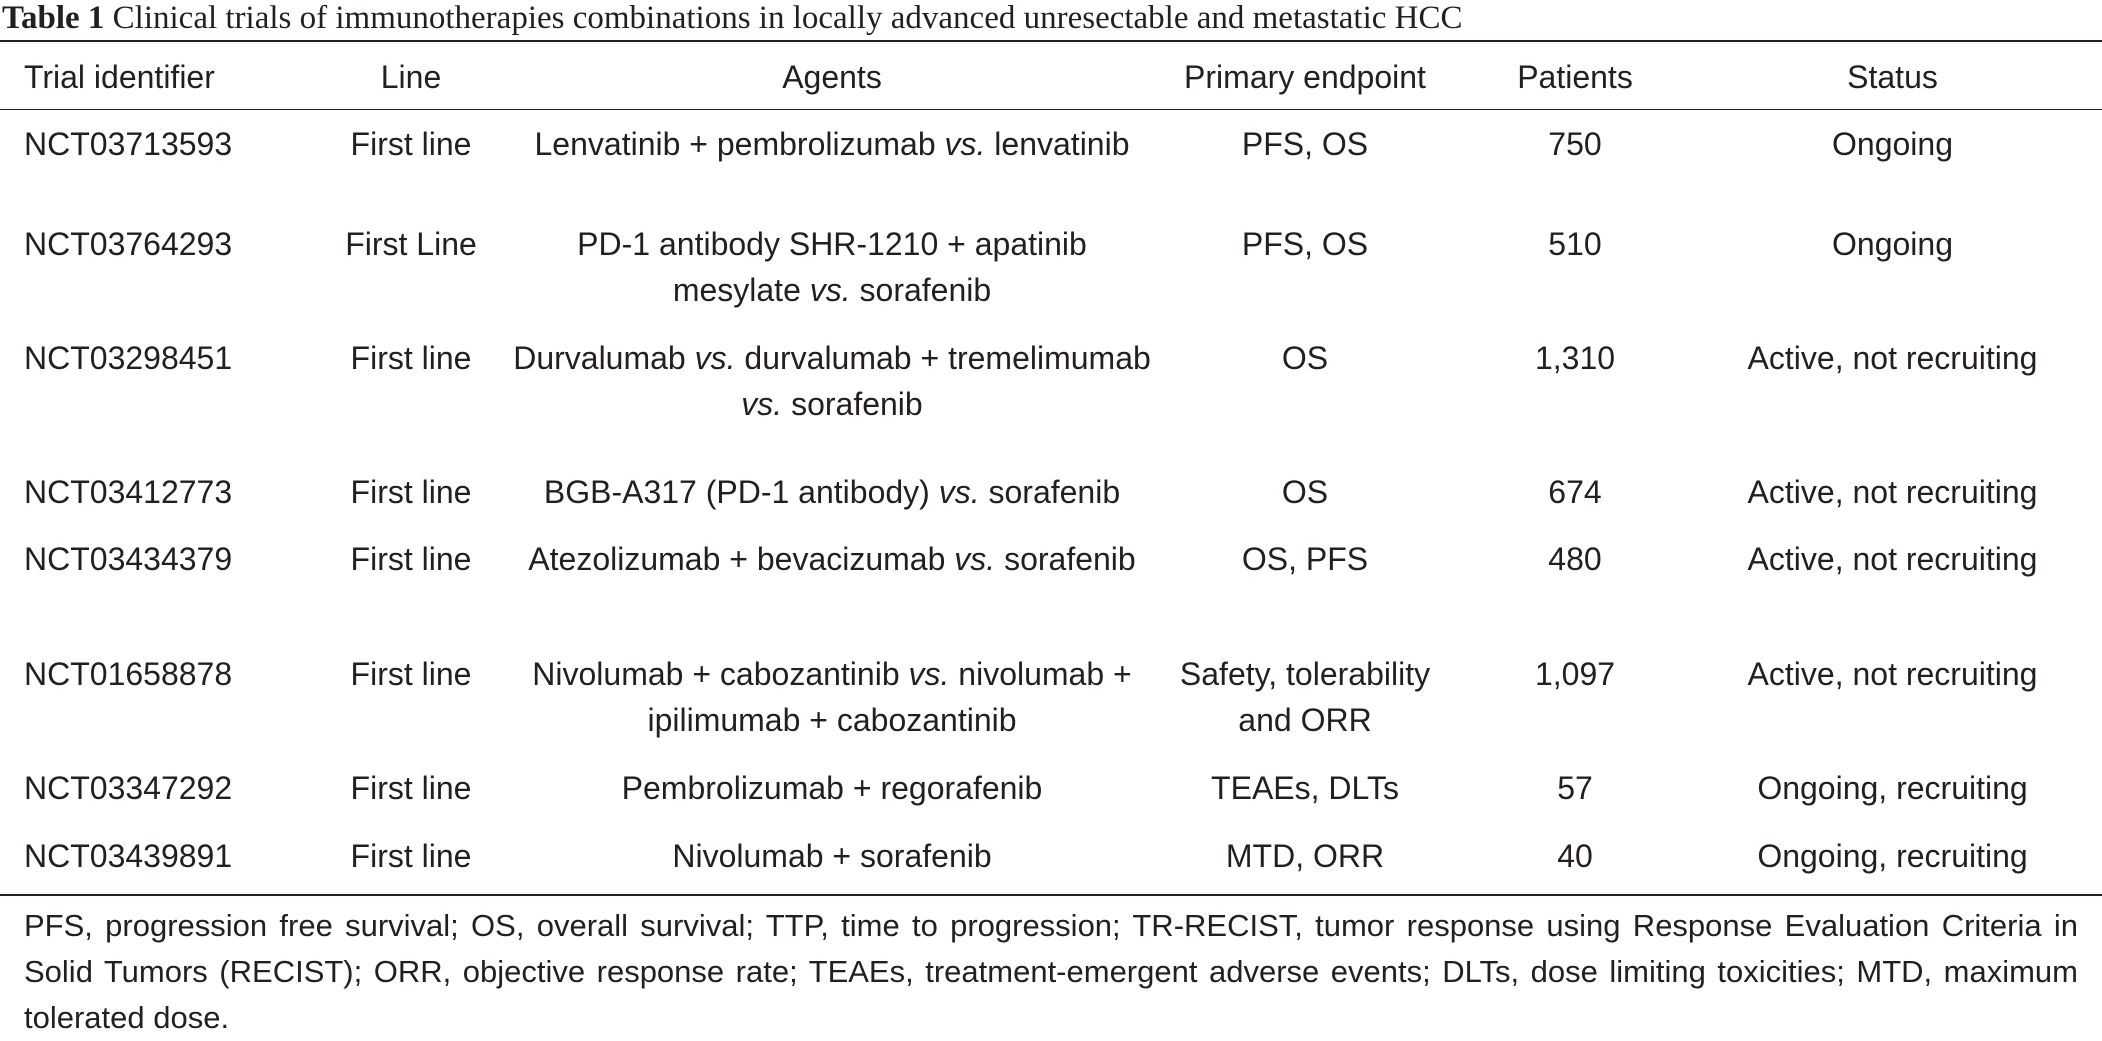 The image size is (2102, 1041). I want to click on agents-text-segment: nivolumab + ipilimumab + cabozantinib, so click(889, 697).